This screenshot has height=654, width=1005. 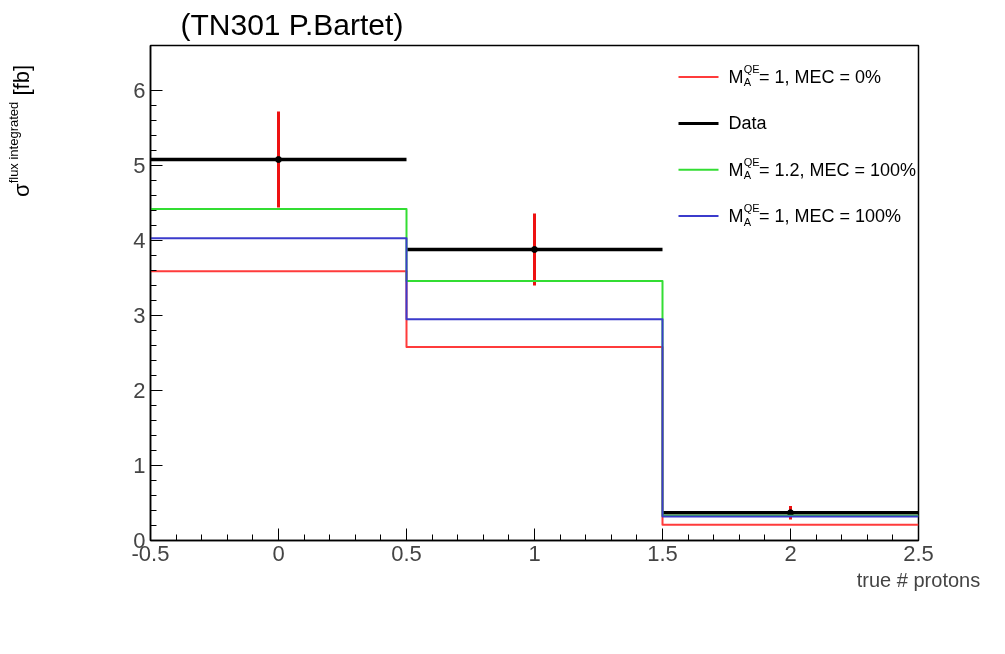 What do you see at coordinates (918, 553) in the screenshot?
I see `x-tick-label: 2.5` at bounding box center [918, 553].